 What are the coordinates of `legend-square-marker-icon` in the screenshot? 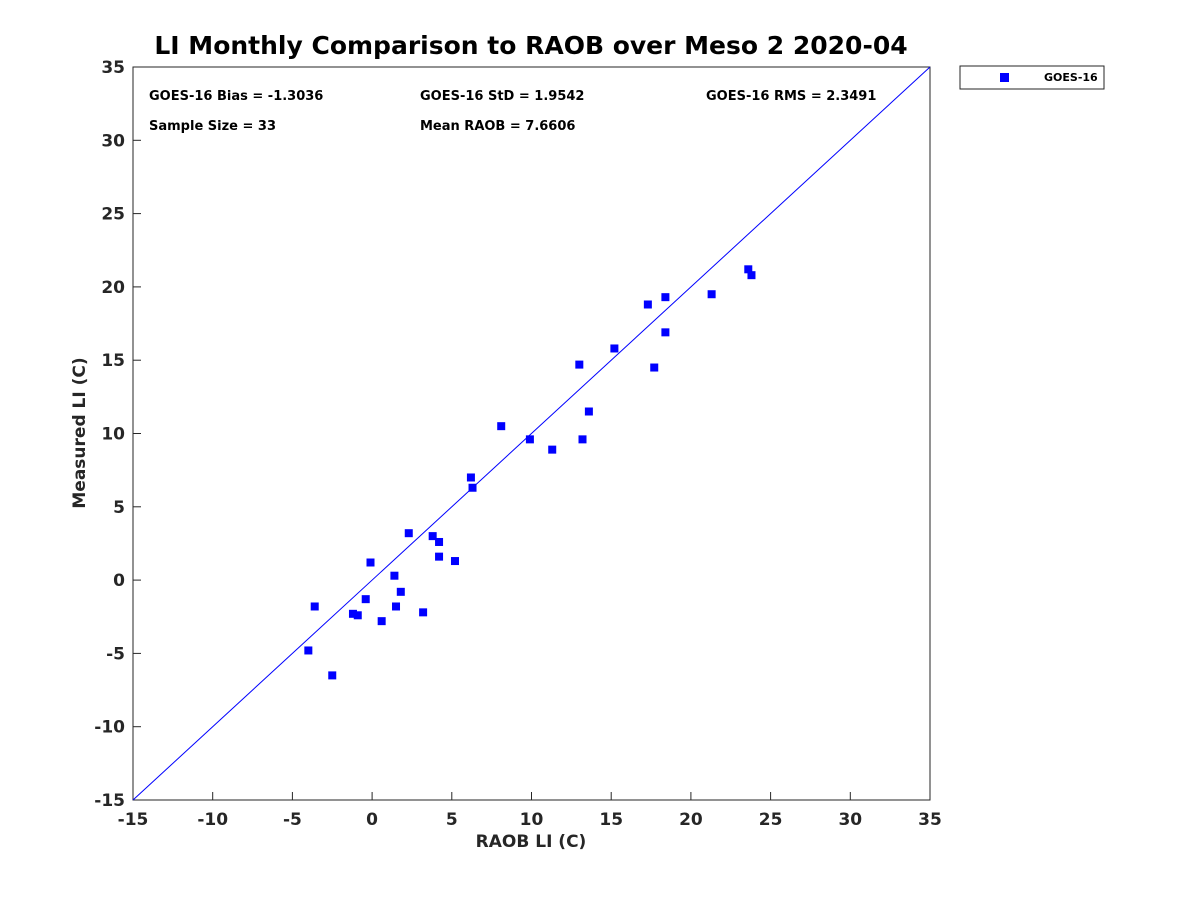 It's located at (1004, 77).